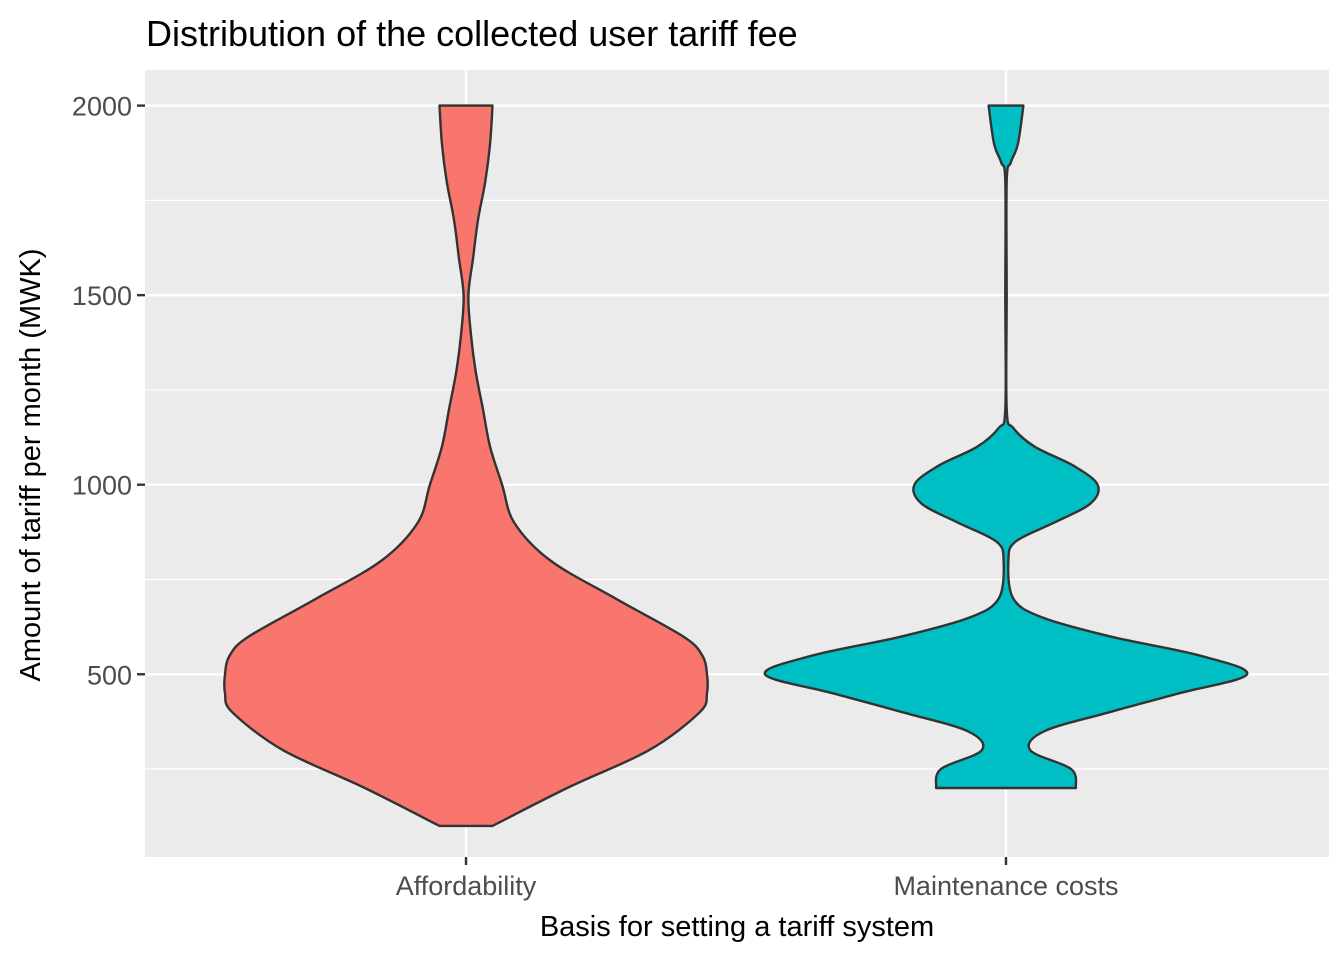 This screenshot has height=960, width=1344. I want to click on x-tick-label: Maintenance costs, so click(1005, 886).